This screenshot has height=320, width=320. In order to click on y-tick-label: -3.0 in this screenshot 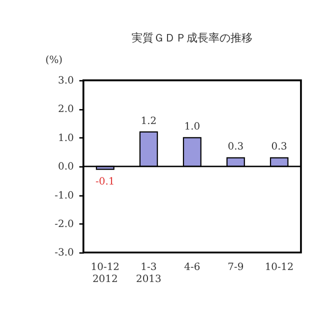, I will do `click(64, 253)`.